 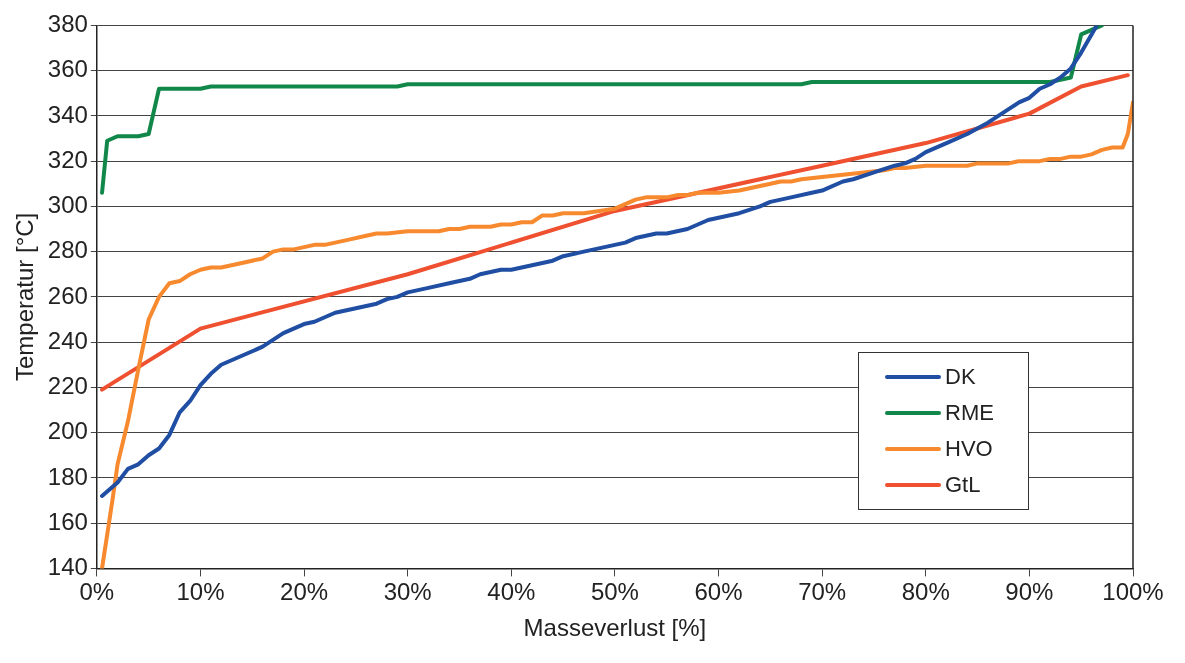 I want to click on x-tick-label: 80%, so click(x=925, y=592).